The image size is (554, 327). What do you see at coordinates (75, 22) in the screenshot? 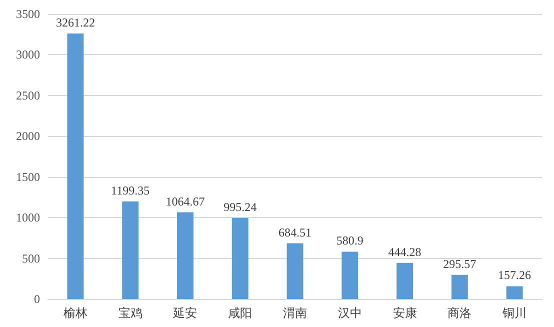
I see `data-label: 3261.22` at bounding box center [75, 22].